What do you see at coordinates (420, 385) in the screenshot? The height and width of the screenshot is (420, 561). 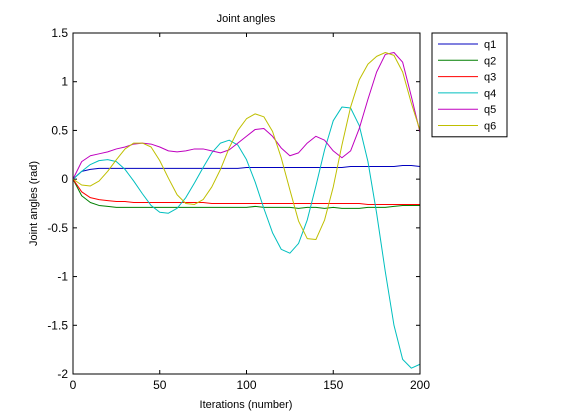 I see `x-tick-label: 200` at bounding box center [420, 385].